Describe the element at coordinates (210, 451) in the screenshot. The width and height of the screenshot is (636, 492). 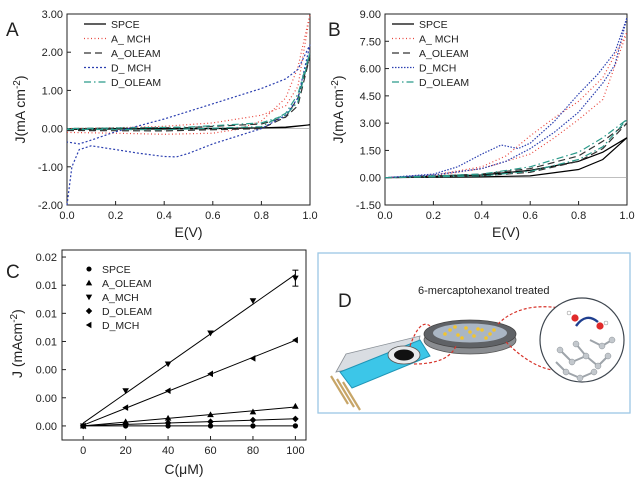
I see `x-tick-label: 60` at that location.